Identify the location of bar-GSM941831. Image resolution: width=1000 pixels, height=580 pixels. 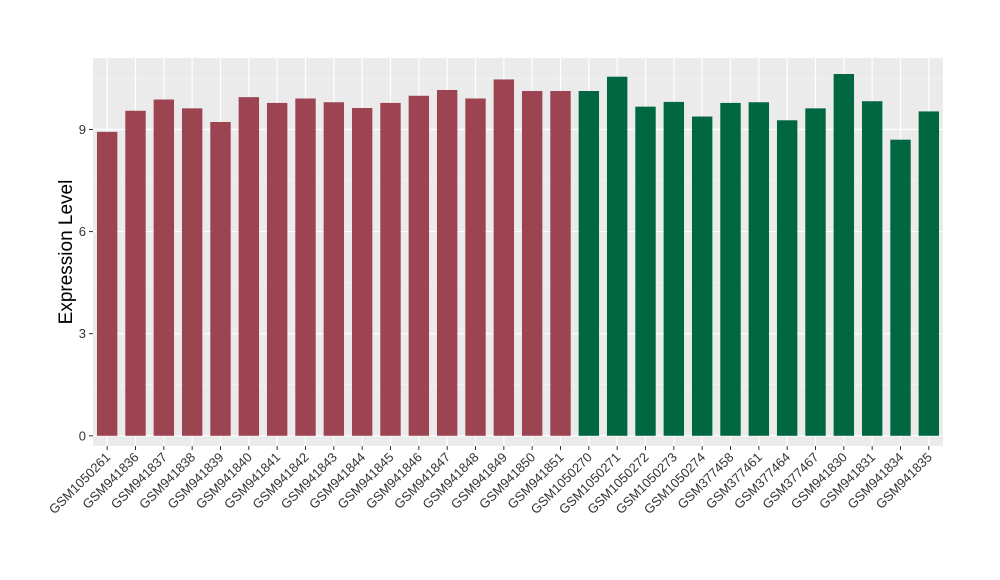
(872, 268).